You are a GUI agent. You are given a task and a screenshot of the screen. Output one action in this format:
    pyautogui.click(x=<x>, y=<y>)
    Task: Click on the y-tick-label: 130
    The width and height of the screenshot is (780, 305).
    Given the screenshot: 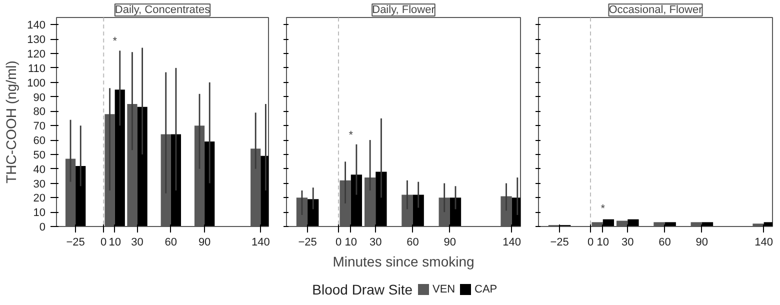 What is the action you would take?
    pyautogui.click(x=36, y=40)
    